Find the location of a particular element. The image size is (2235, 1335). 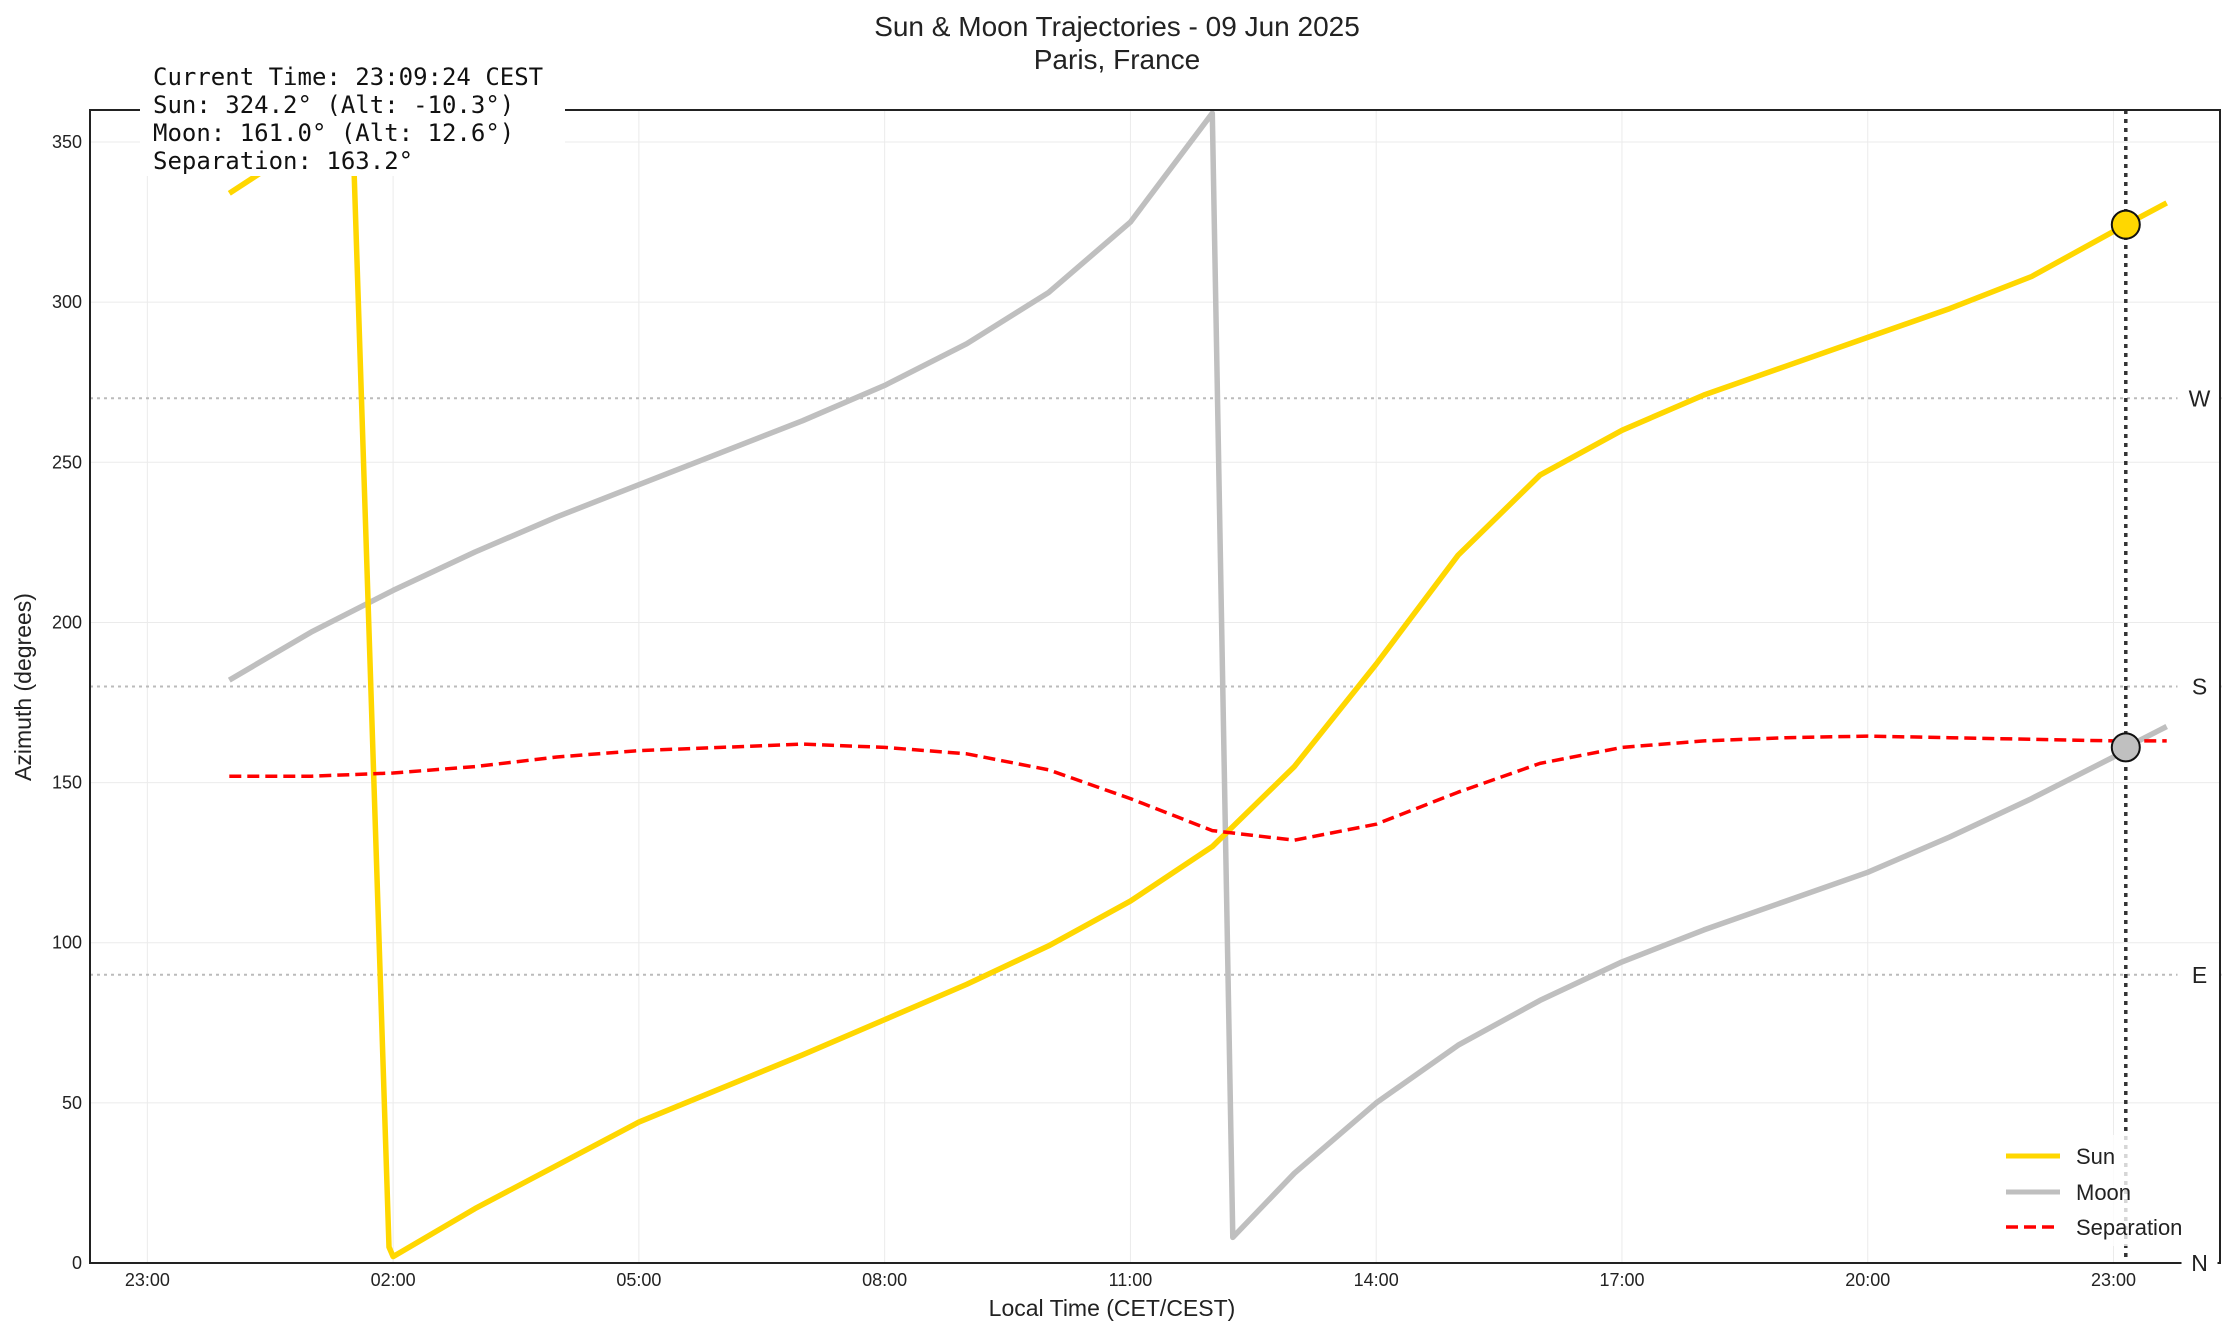

direction-label-bg is located at coordinates (2199, 1263).